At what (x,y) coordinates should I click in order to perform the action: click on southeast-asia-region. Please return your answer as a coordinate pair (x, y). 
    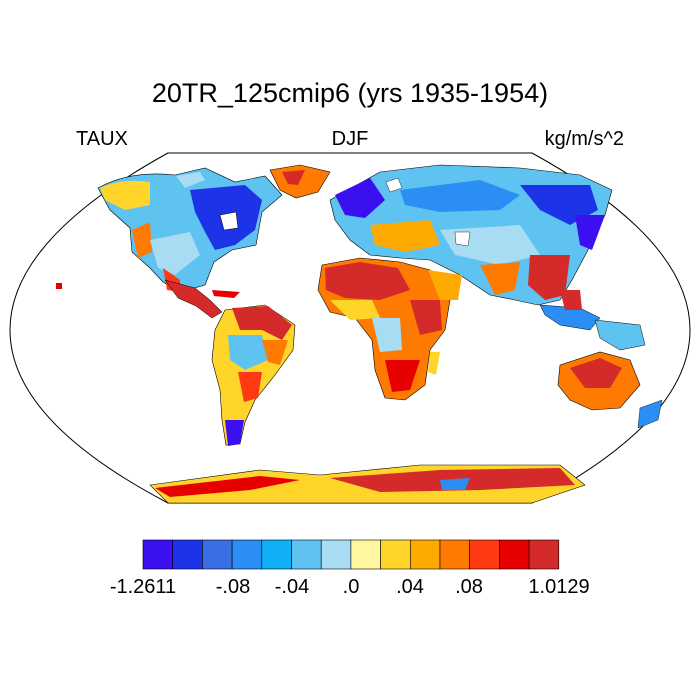
    Looking at the image, I should click on (592, 320).